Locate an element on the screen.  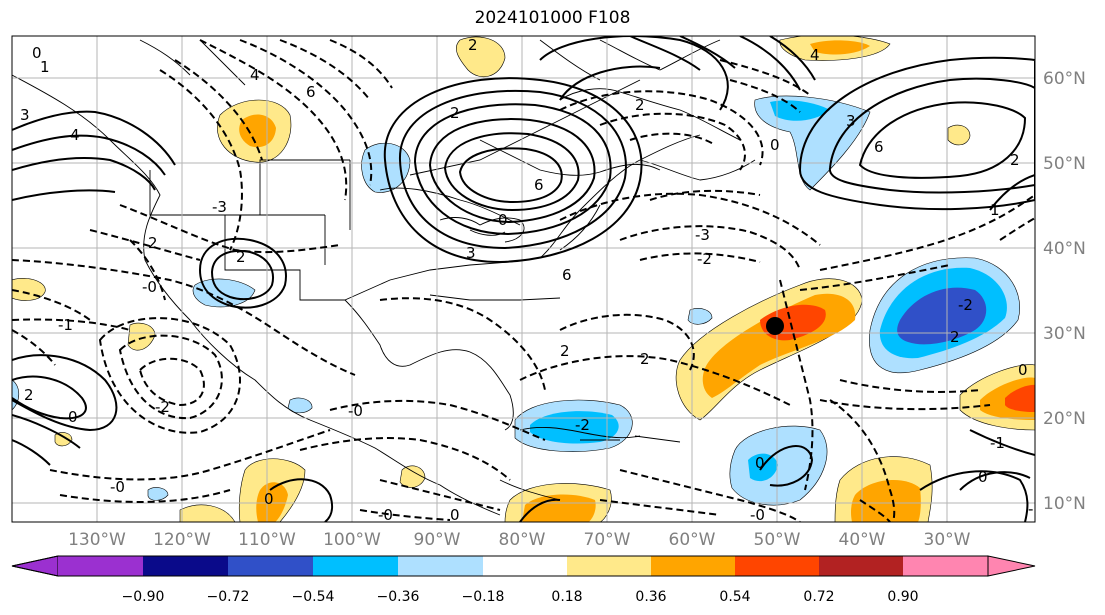
colorbar-high-arrow is located at coordinates (1011, 566).